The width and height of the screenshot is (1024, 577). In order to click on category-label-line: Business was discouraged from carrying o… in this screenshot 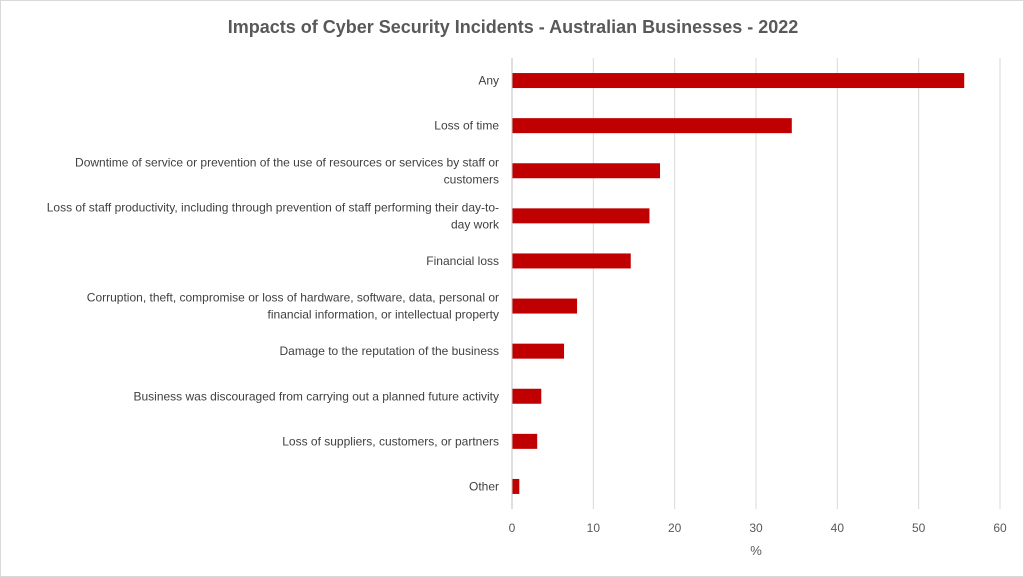, I will do `click(316, 396)`.